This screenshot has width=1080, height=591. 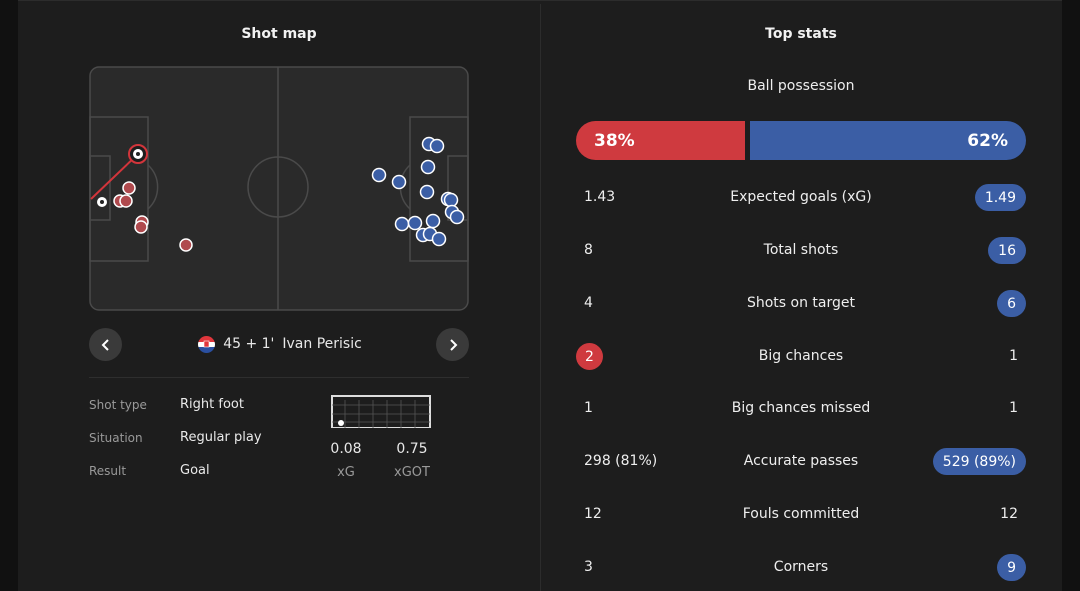 What do you see at coordinates (1011, 567) in the screenshot?
I see `stat-away-value: 9` at bounding box center [1011, 567].